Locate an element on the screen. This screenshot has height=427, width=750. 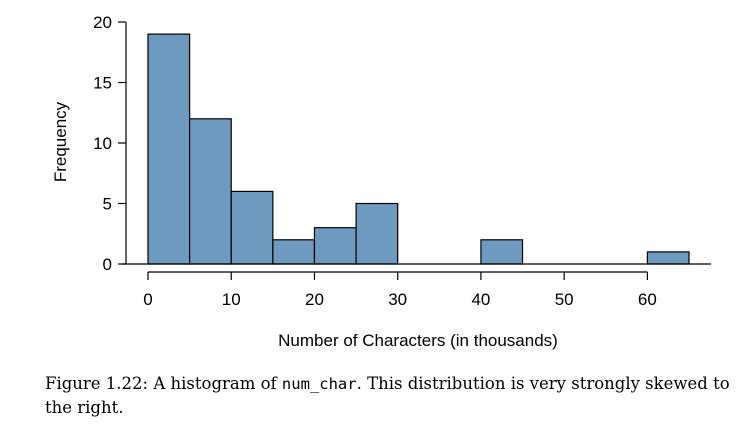
y-tick-label: 5 is located at coordinates (107, 204).